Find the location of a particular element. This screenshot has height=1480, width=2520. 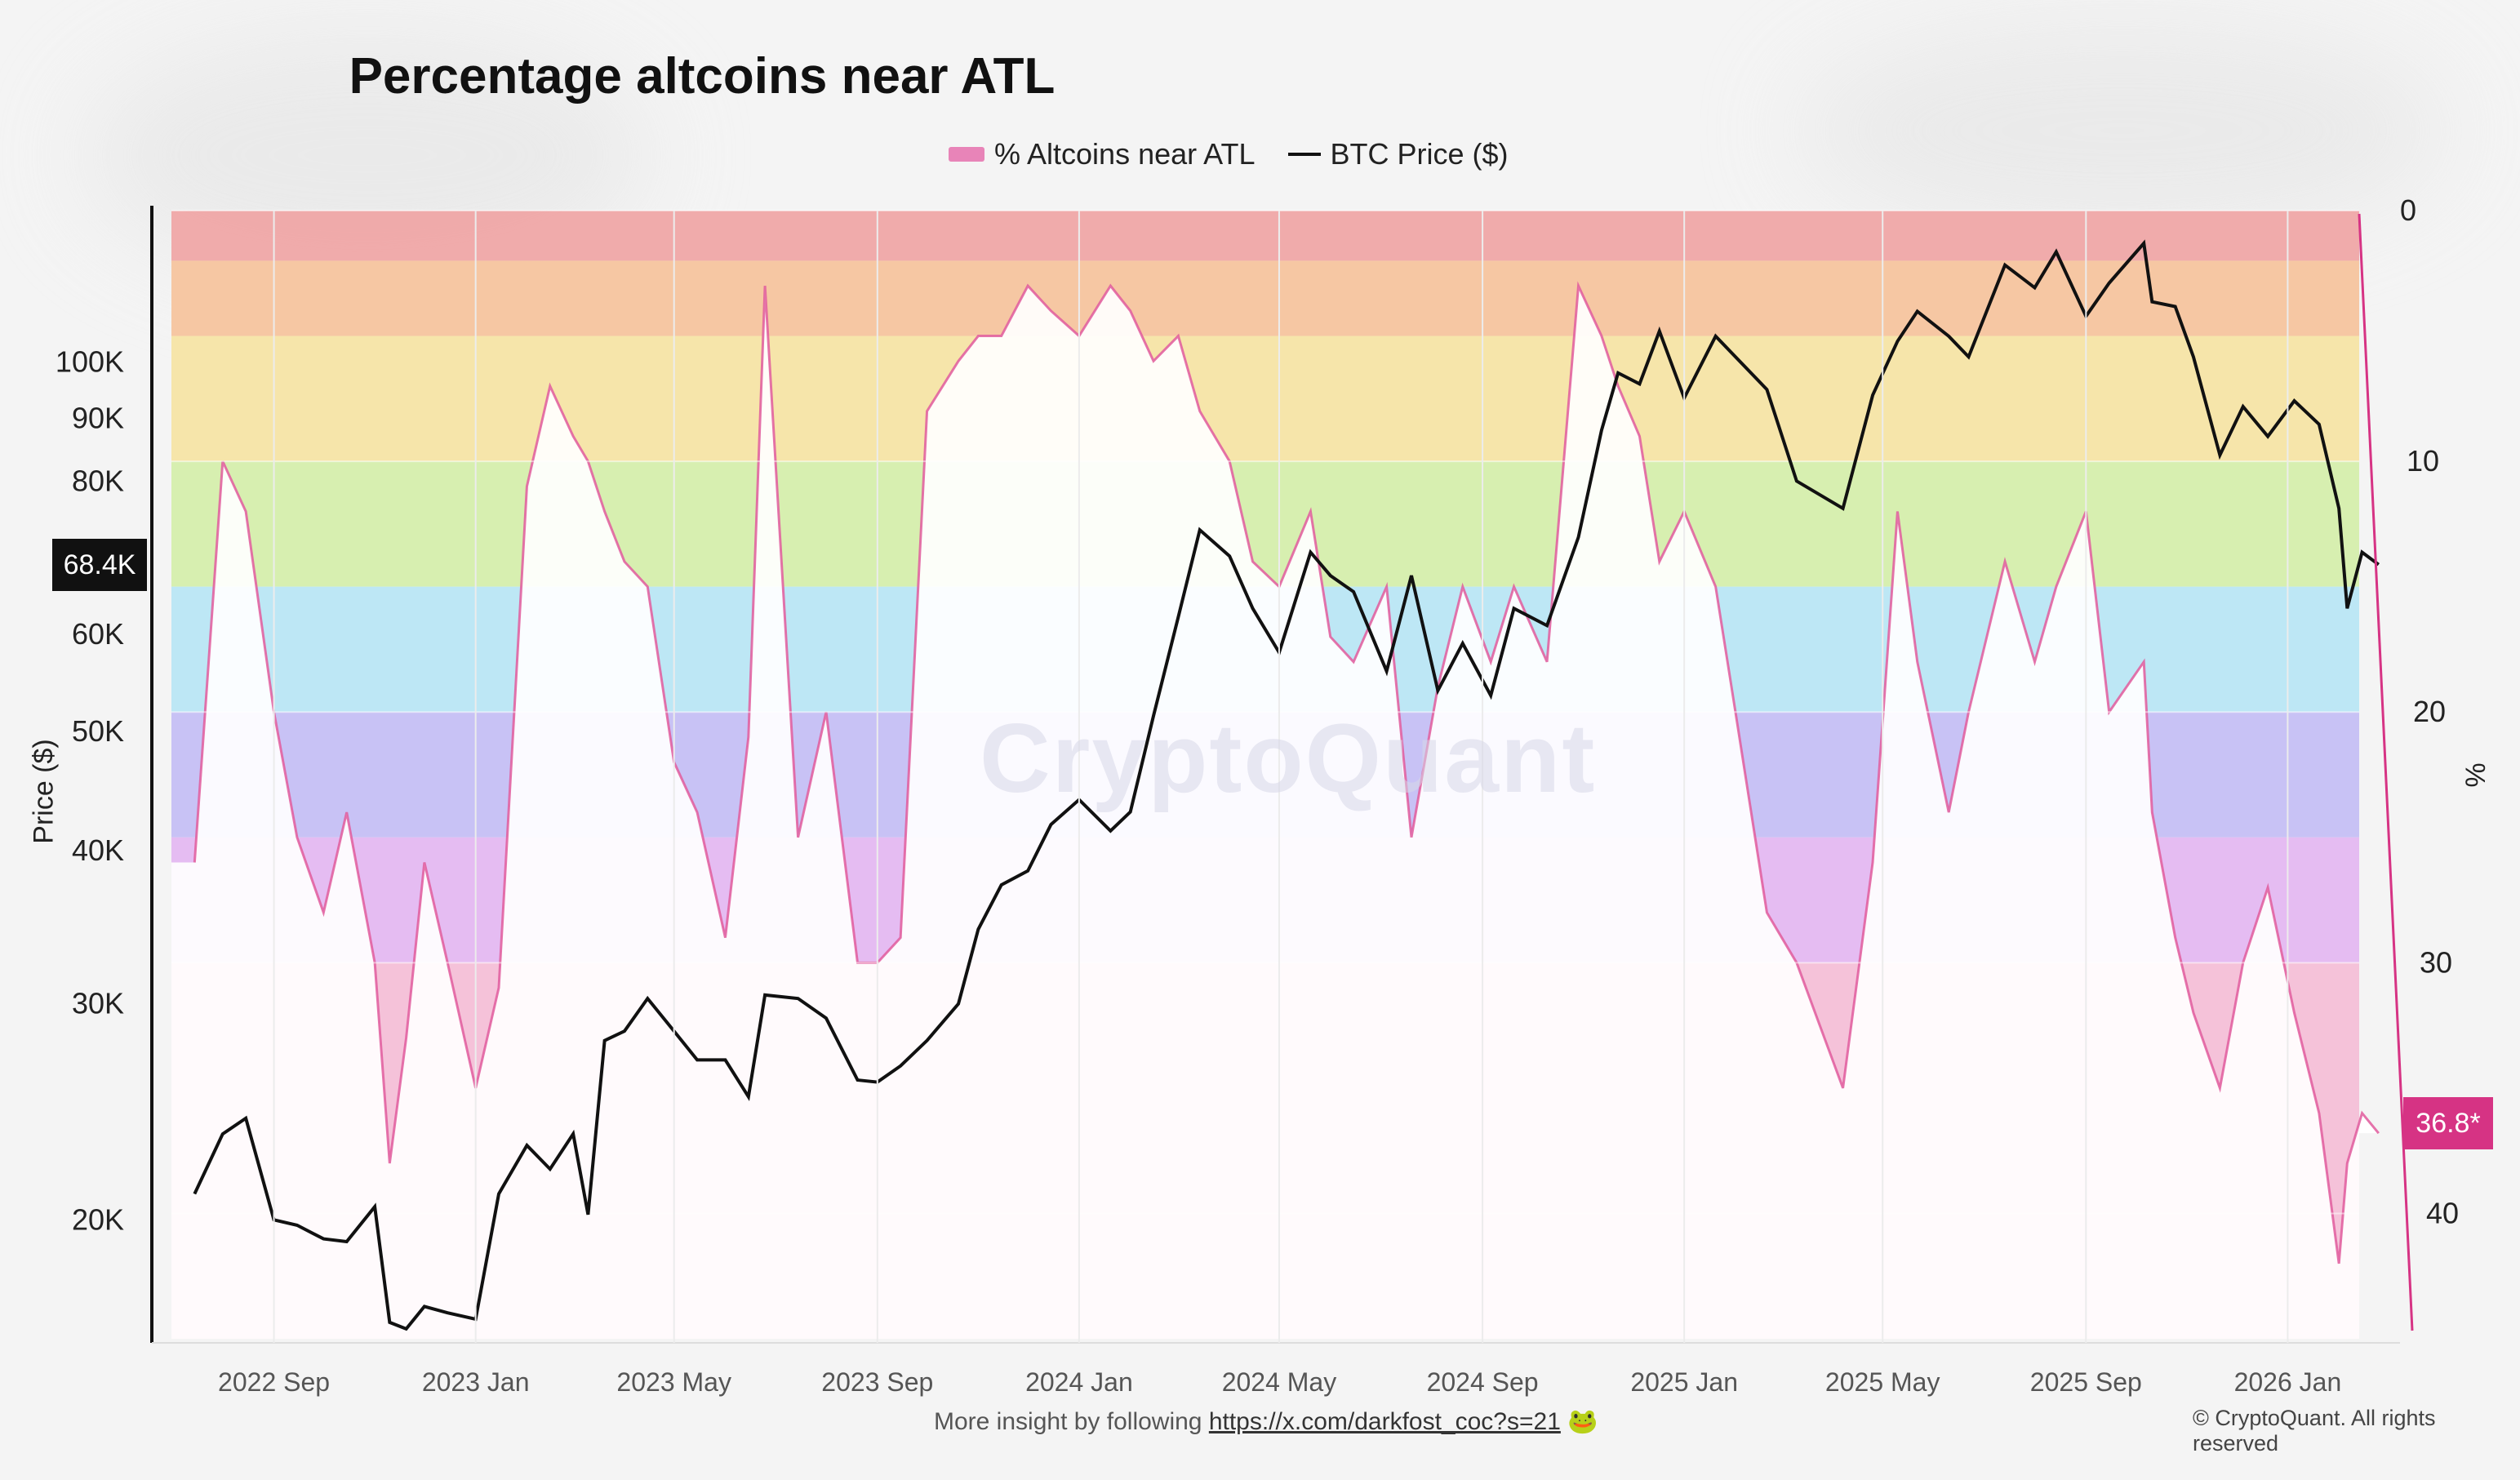

frog-emoji: 🐸 is located at coordinates (1583, 1421).